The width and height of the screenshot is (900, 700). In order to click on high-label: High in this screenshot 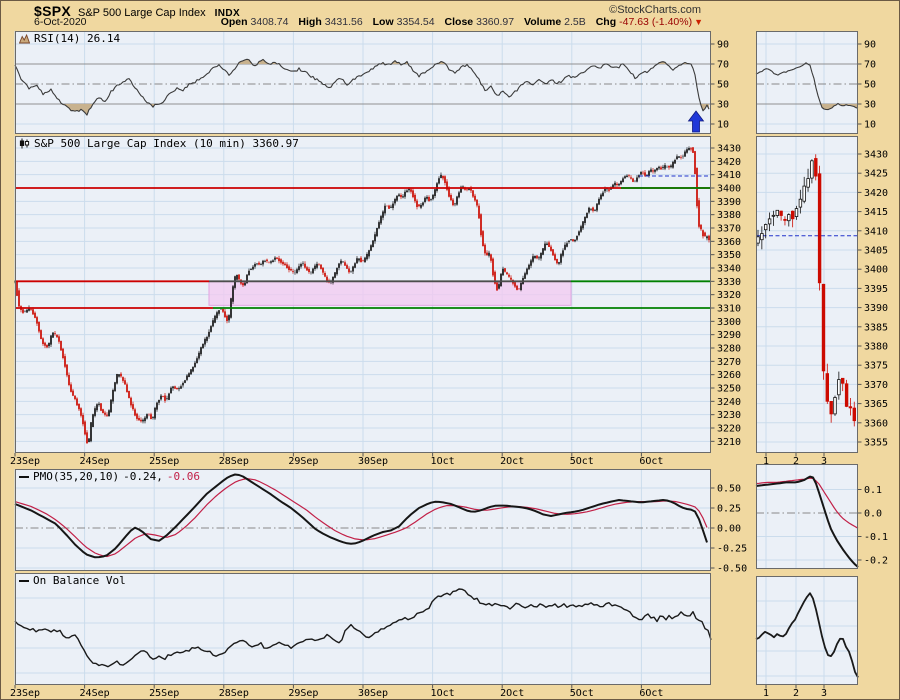, I will do `click(310, 21)`.